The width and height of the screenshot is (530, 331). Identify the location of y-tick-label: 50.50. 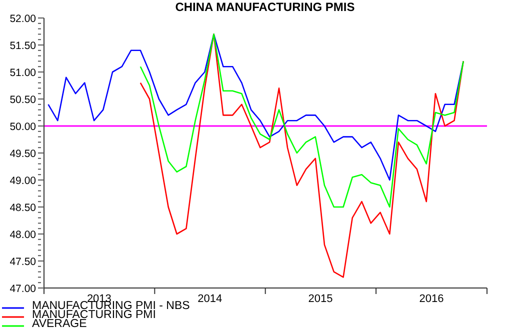
(23, 100).